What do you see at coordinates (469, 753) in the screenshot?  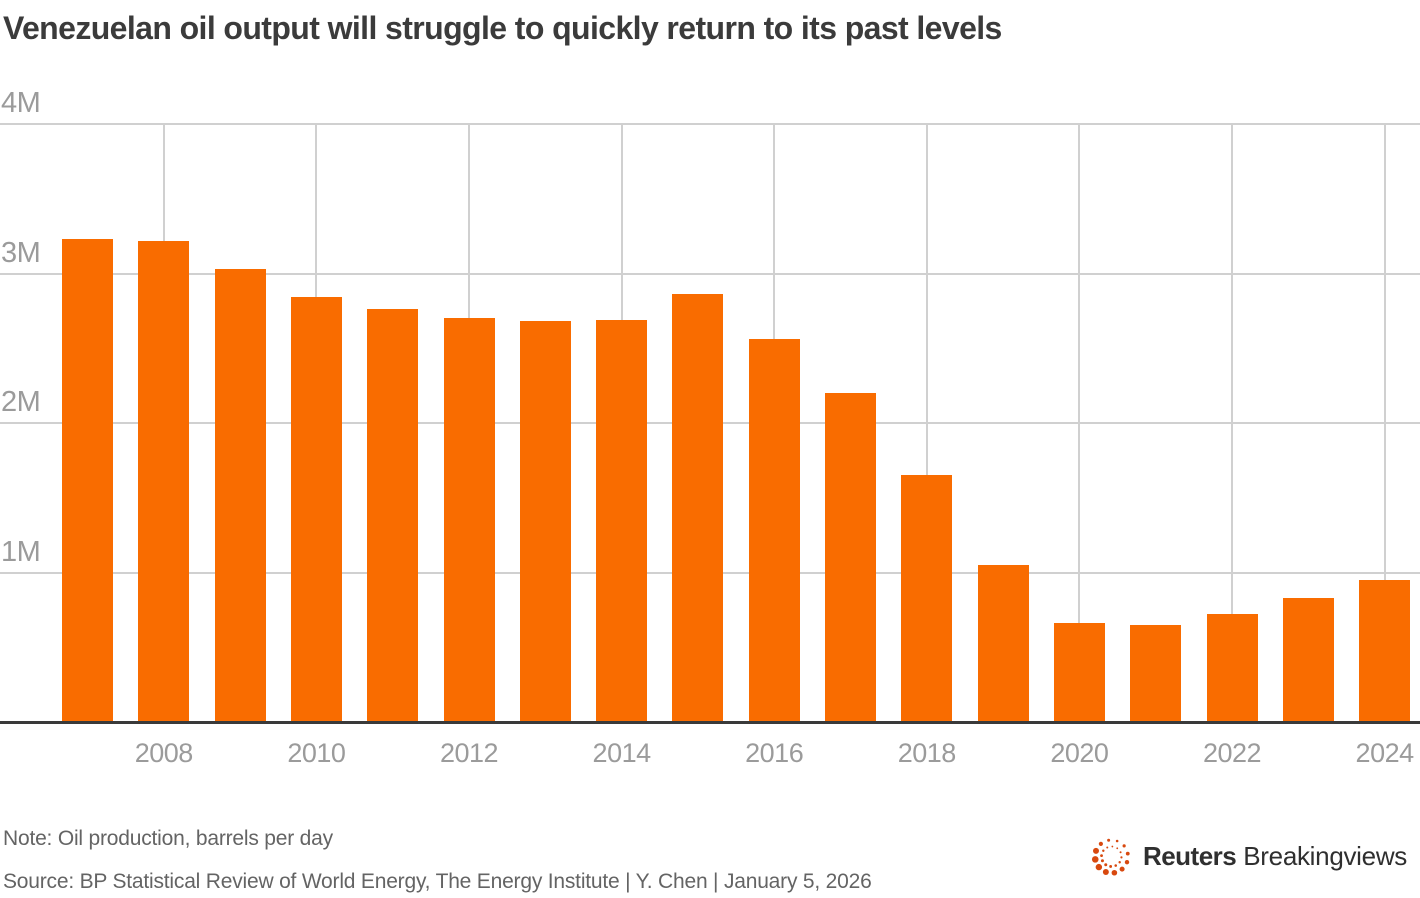 I see `x-tick-2012: 2012` at bounding box center [469, 753].